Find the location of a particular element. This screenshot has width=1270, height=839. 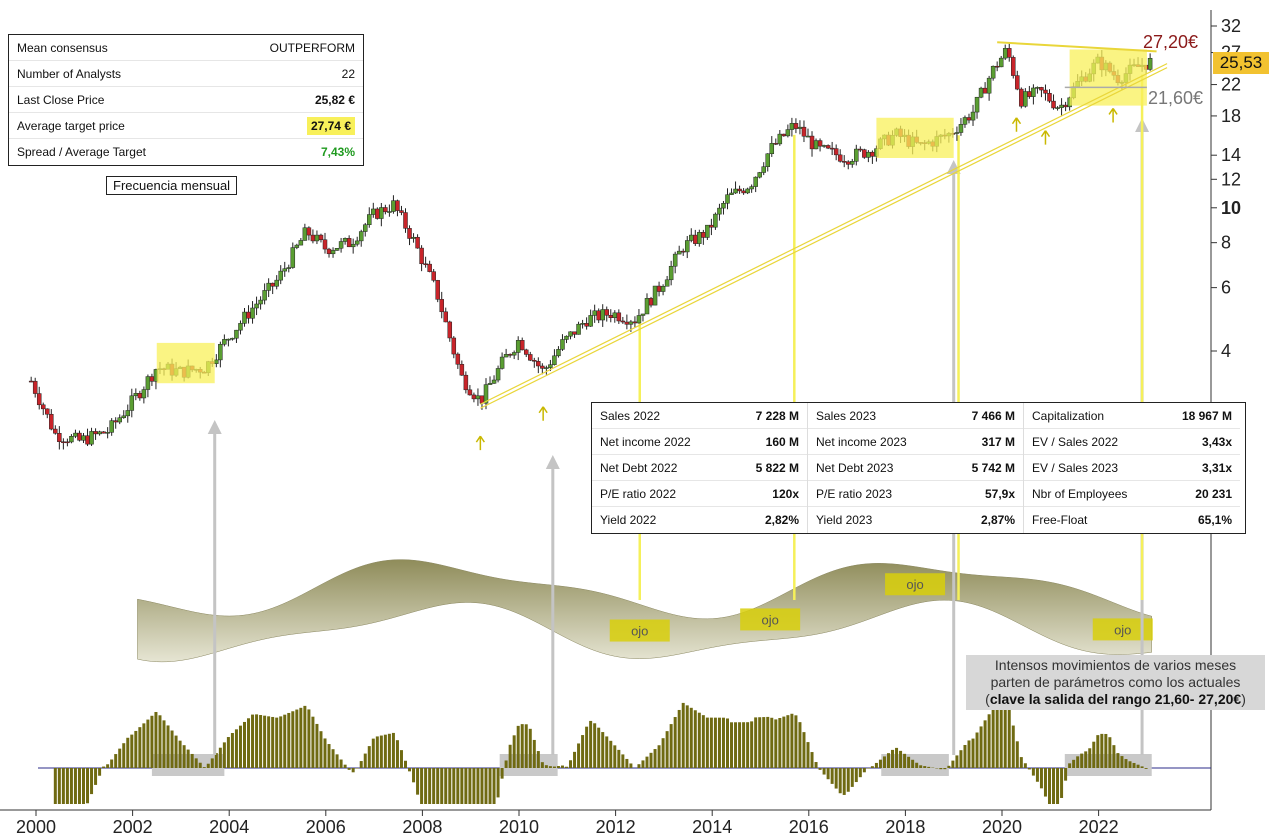

fund-value: 65,1% is located at coordinates (1214, 520).